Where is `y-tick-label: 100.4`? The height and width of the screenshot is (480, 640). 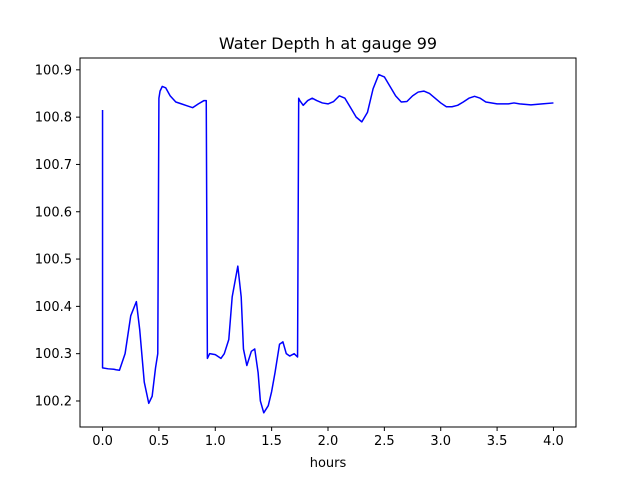 y-tick-label: 100.4 is located at coordinates (53, 307).